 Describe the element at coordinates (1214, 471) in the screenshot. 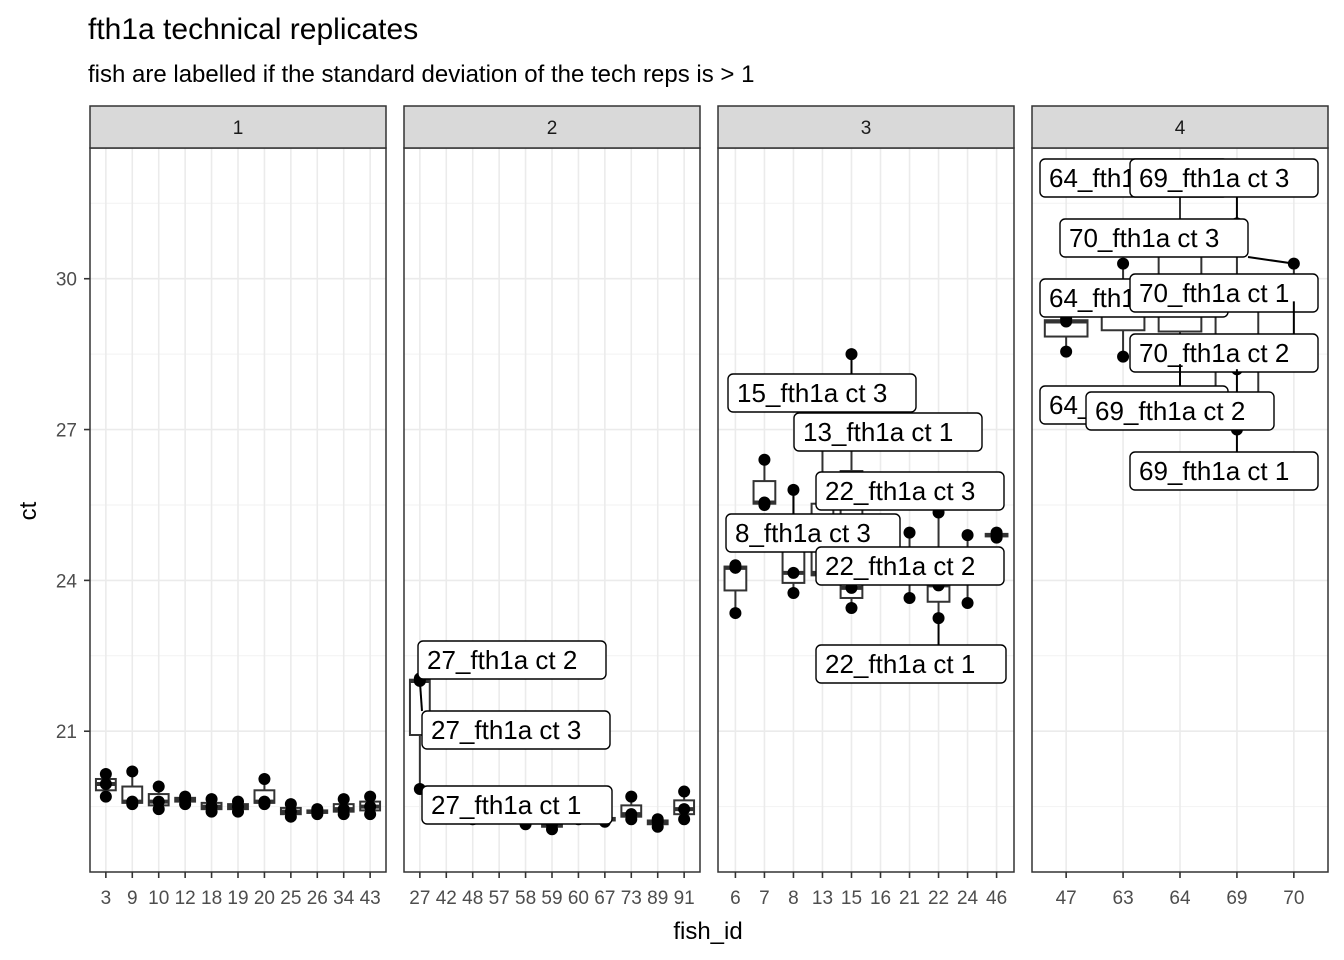

I see `label-text: 69_fth1a ct 1` at that location.